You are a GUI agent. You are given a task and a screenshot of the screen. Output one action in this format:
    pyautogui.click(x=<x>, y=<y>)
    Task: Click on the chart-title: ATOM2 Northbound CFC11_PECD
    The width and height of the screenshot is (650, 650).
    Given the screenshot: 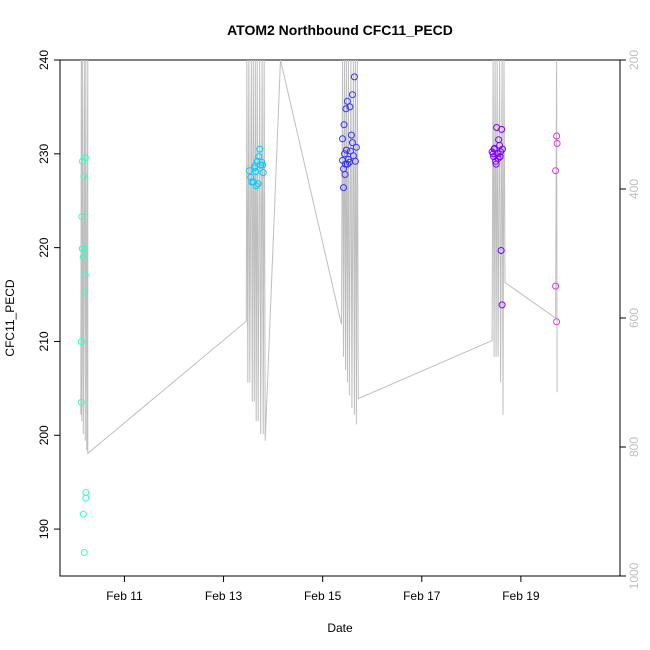 What is the action you would take?
    pyautogui.click(x=340, y=30)
    